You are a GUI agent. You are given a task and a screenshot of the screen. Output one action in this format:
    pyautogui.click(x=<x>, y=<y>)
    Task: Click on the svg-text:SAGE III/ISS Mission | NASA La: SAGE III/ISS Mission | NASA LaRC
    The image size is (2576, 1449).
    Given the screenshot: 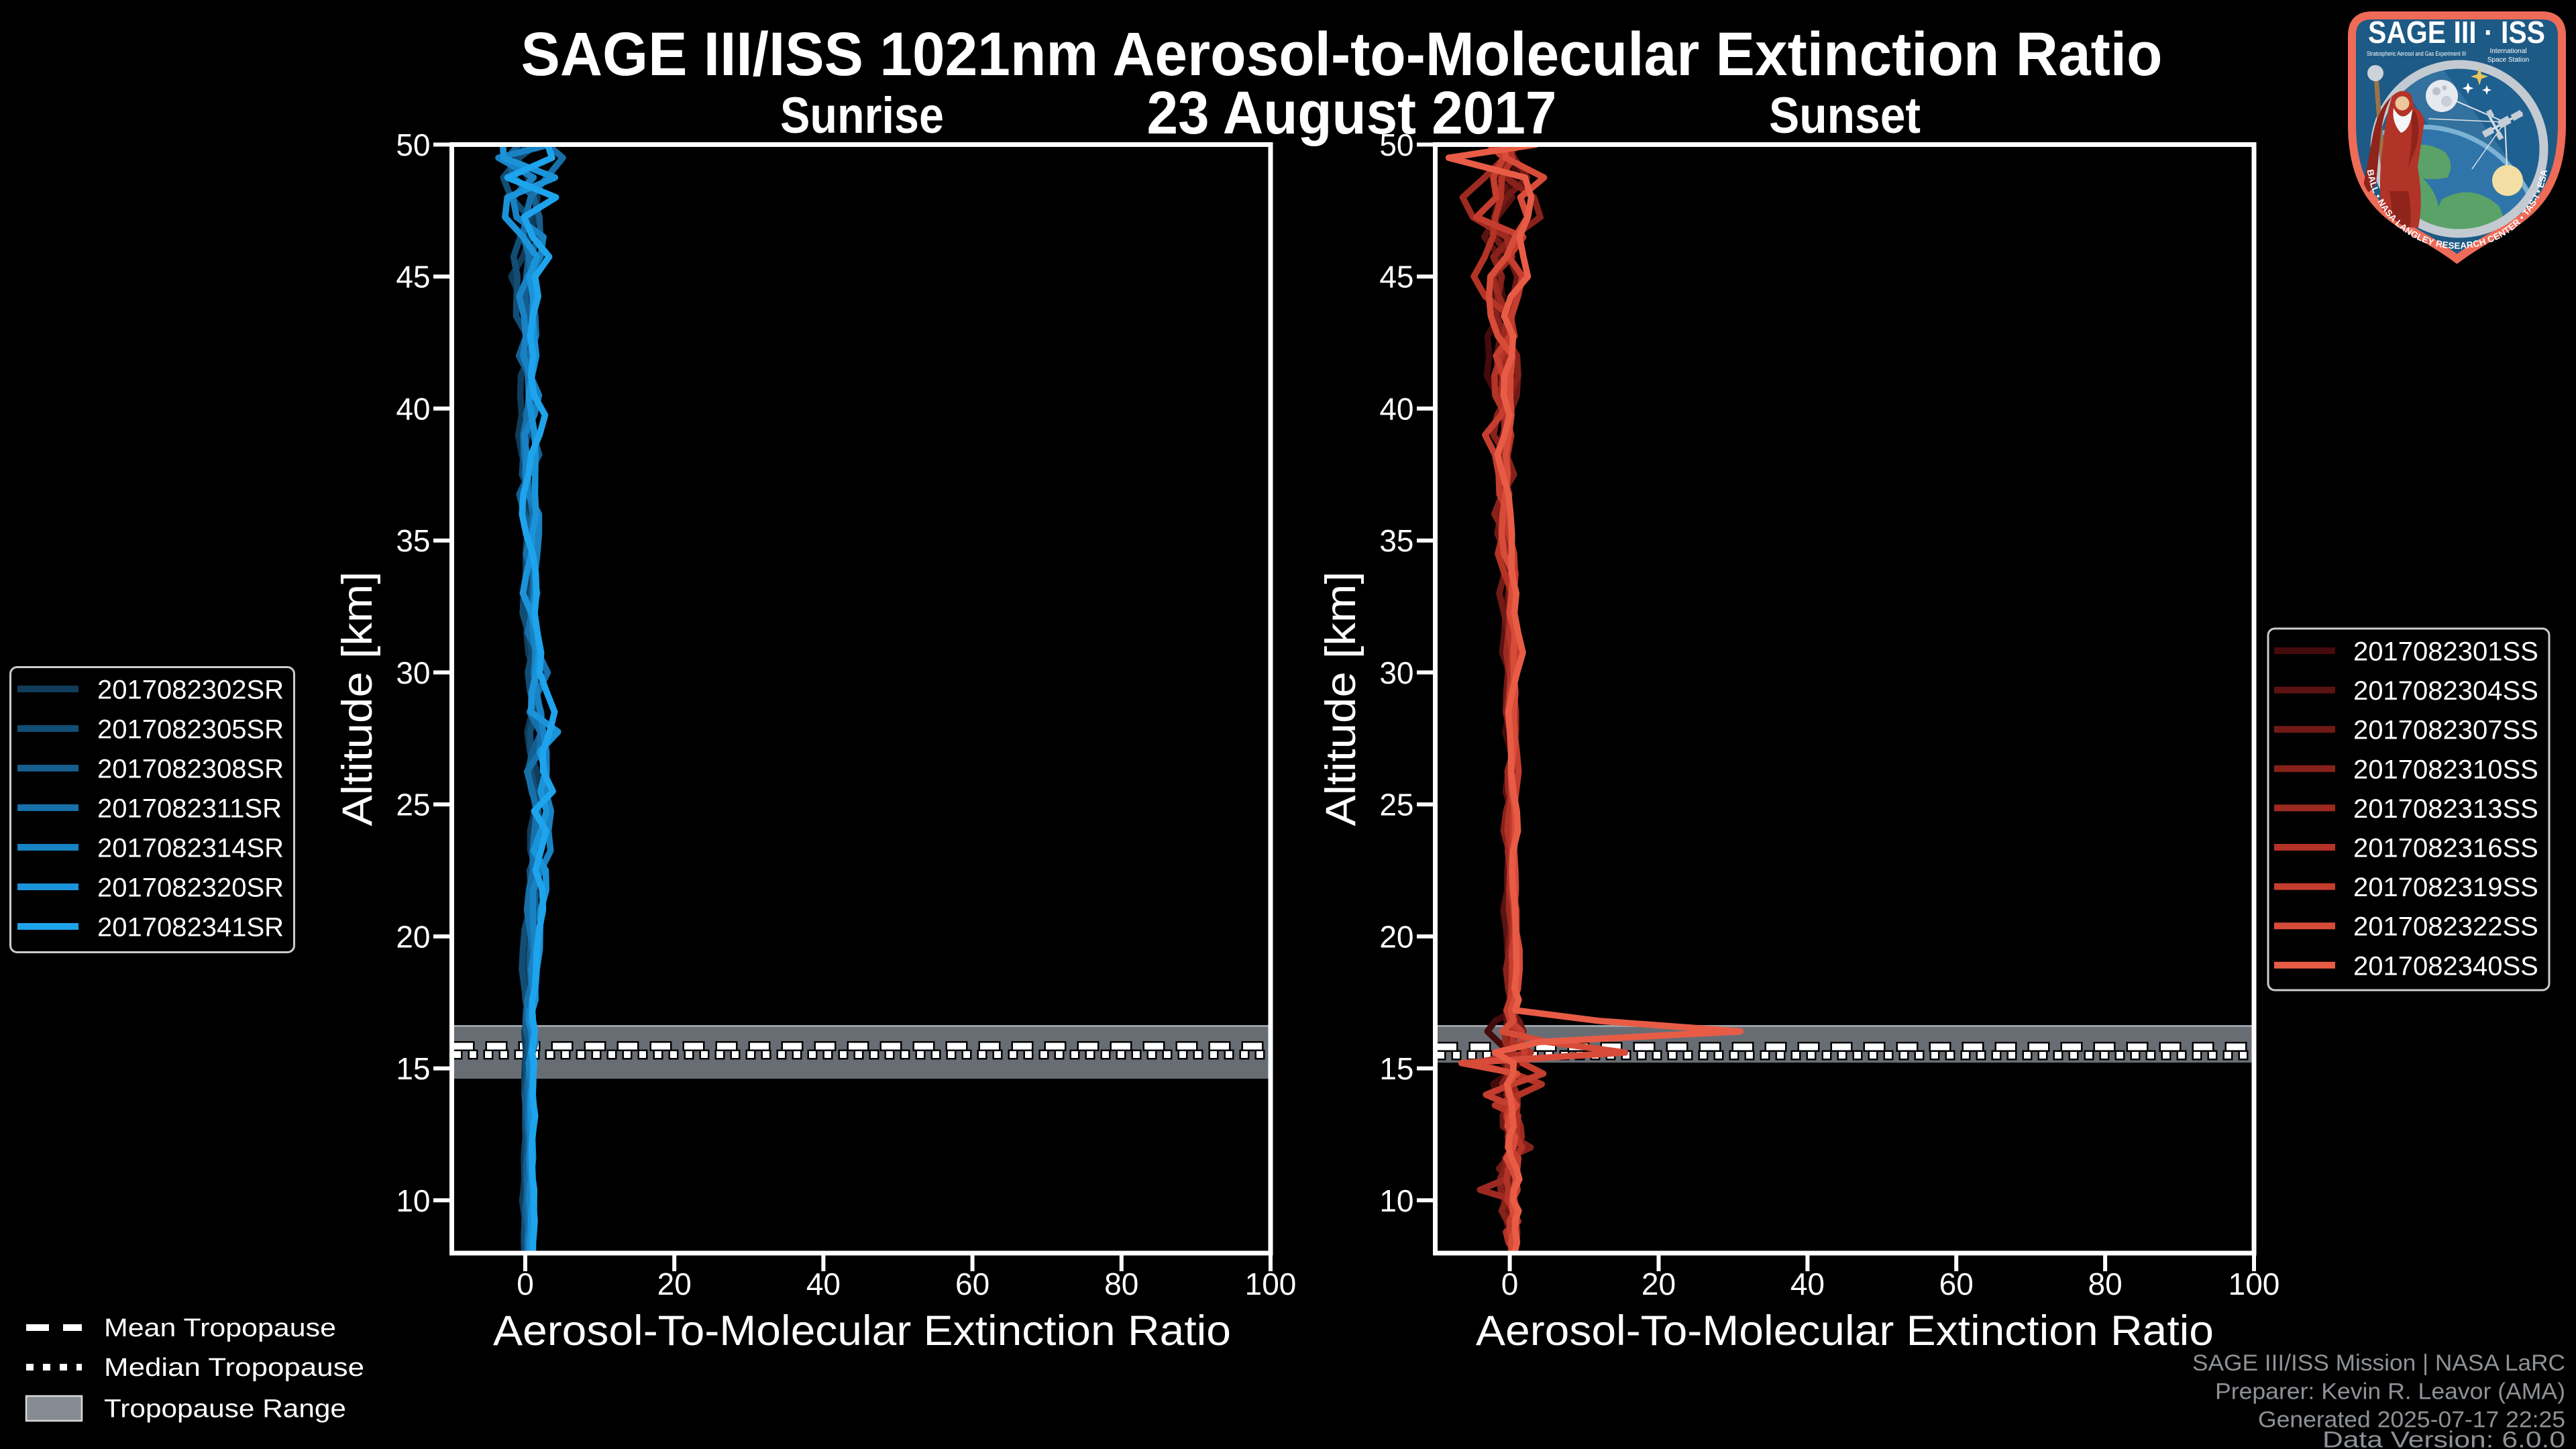 What is the action you would take?
    pyautogui.click(x=2378, y=1363)
    